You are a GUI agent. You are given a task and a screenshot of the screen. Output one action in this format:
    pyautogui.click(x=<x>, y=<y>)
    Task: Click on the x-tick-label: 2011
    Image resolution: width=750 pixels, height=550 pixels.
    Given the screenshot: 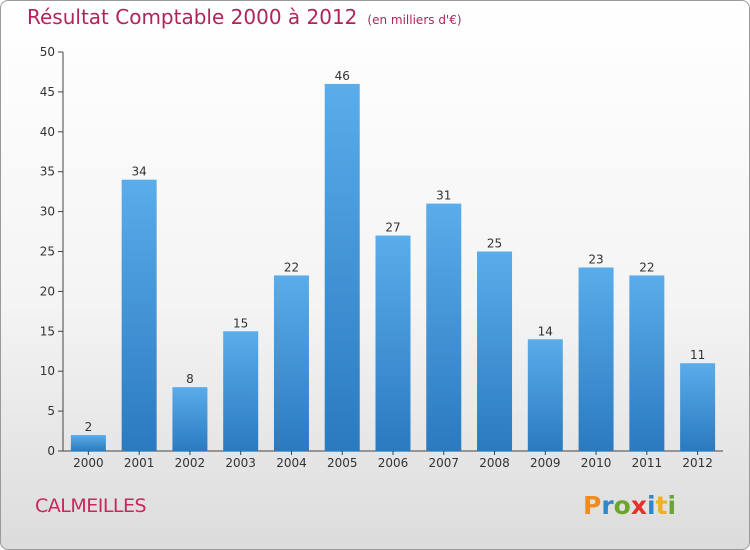 What is the action you would take?
    pyautogui.click(x=647, y=463)
    